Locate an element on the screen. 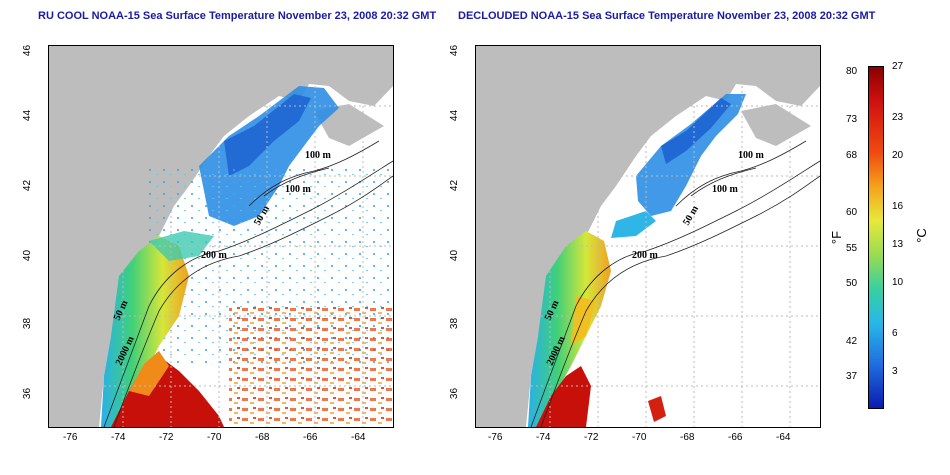  contour-label: 50 m is located at coordinates (691, 215).